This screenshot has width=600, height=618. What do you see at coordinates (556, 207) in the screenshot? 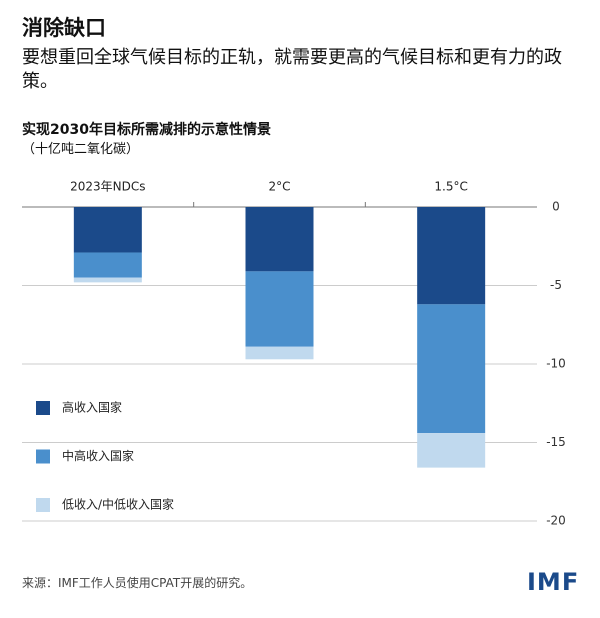
I see `y-tick-label: 0` at bounding box center [556, 207].